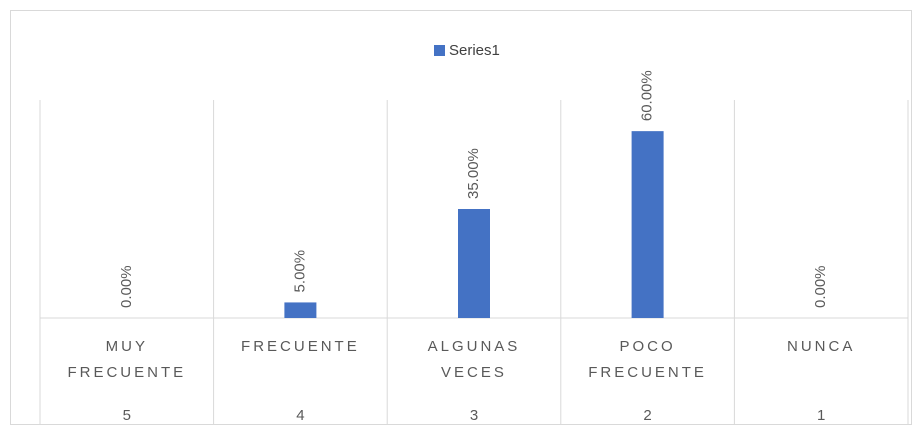 The width and height of the screenshot is (922, 432). I want to click on value-label: 35.00%, so click(473, 173).